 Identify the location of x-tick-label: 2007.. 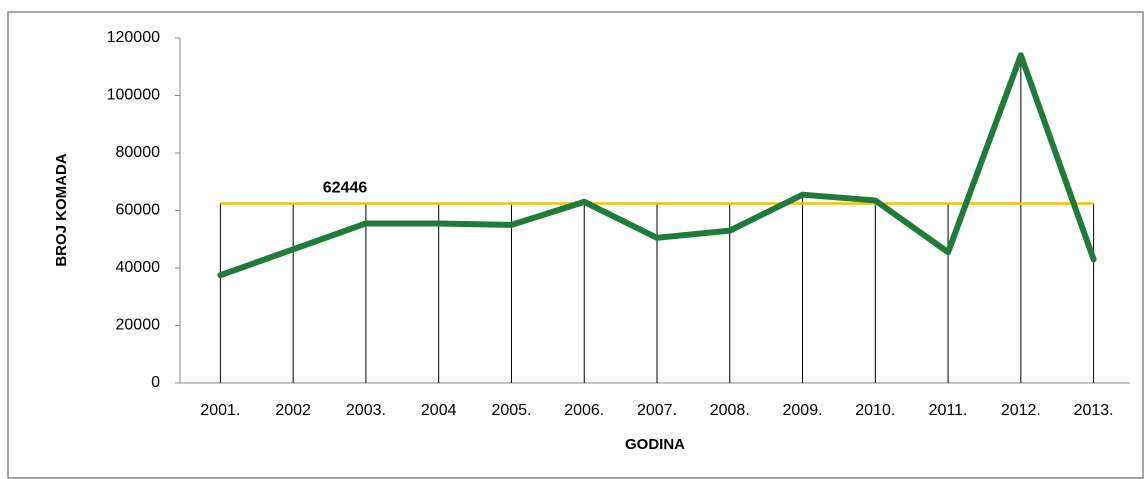
(657, 410).